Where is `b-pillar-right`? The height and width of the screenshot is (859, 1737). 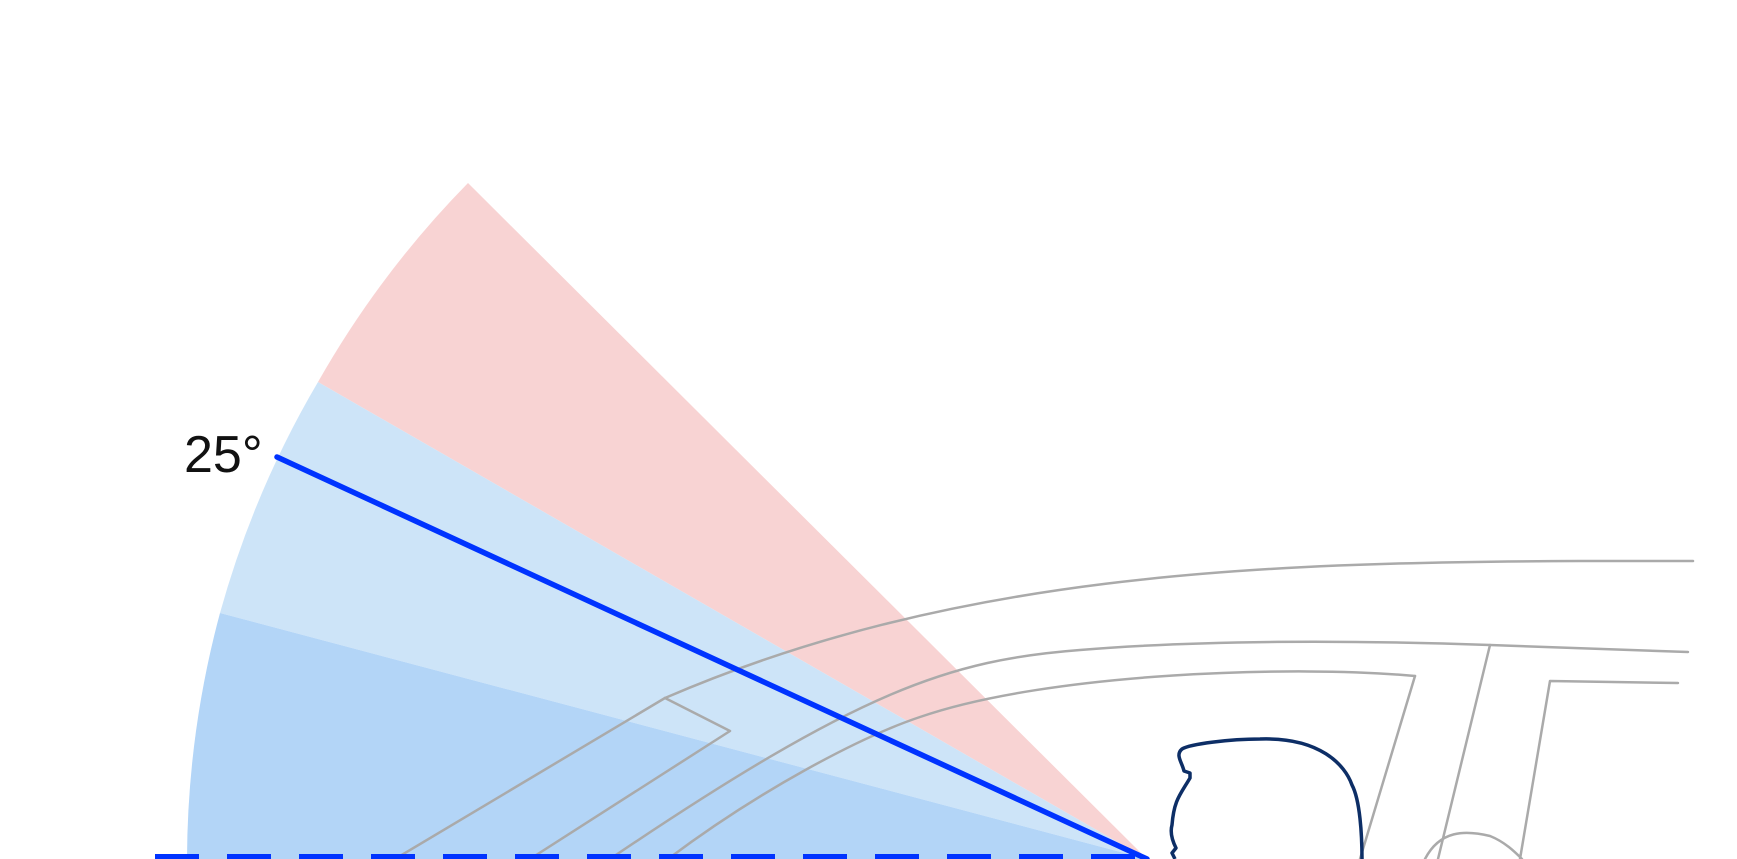
b-pillar-right is located at coordinates (1599, 769).